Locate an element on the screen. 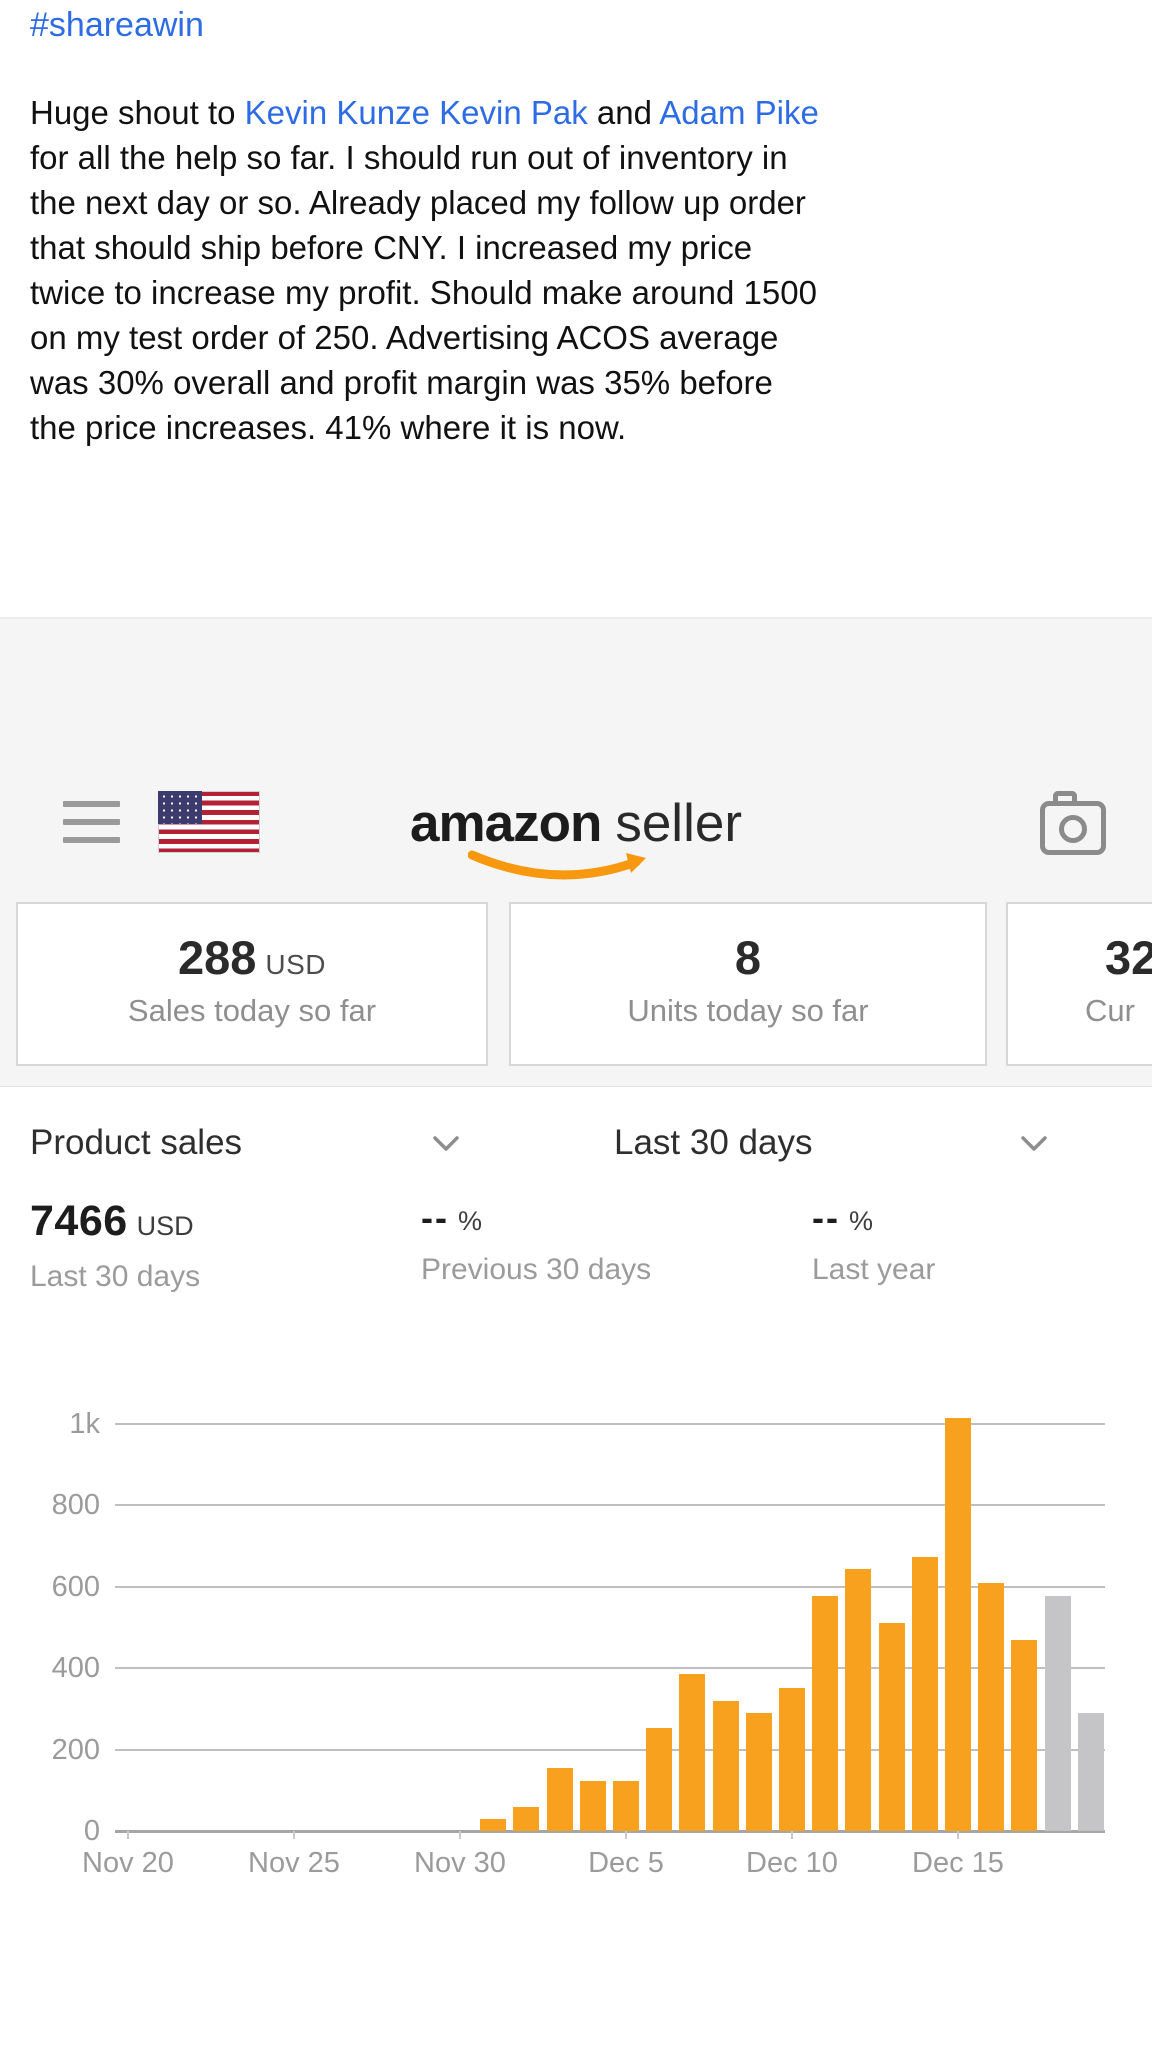  card-label: Units today so far is located at coordinates (748, 1010).